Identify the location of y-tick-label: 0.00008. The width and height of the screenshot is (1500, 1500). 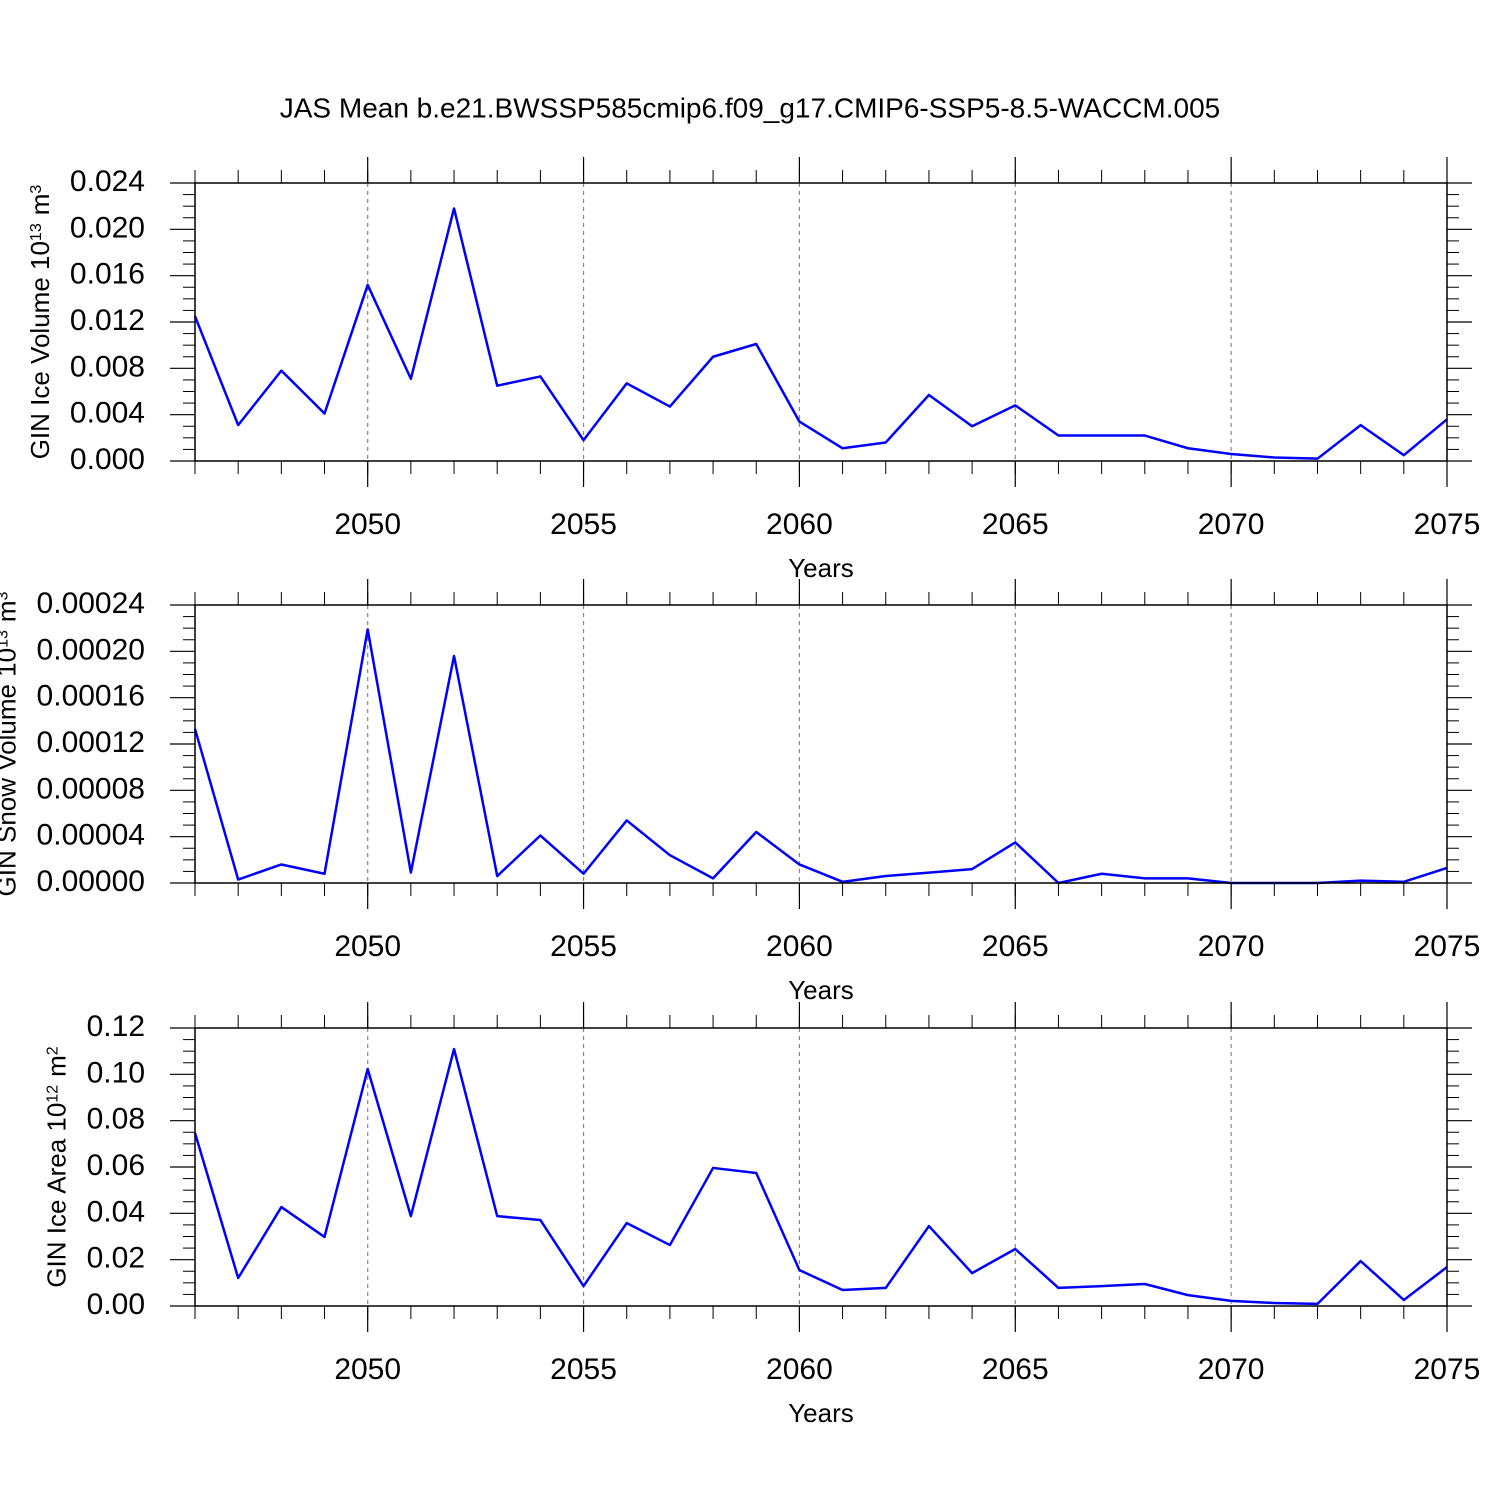
(91, 788).